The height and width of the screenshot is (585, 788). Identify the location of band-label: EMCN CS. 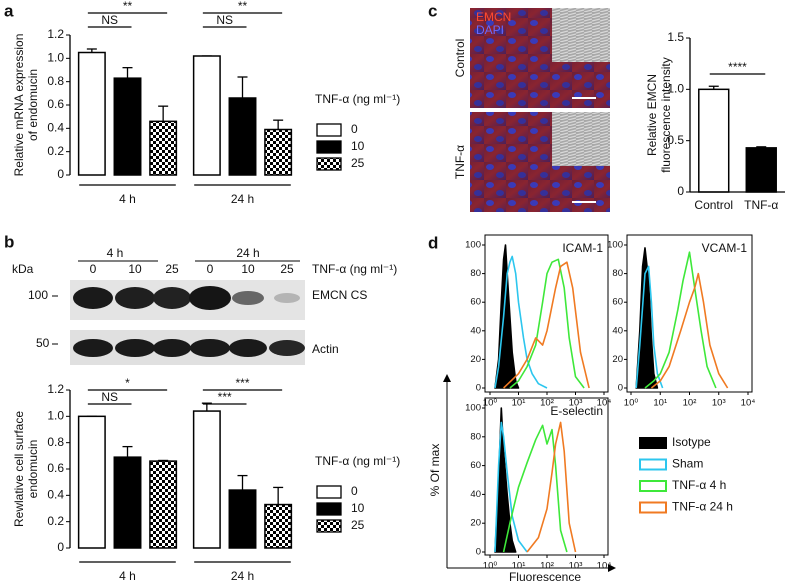
(339, 295).